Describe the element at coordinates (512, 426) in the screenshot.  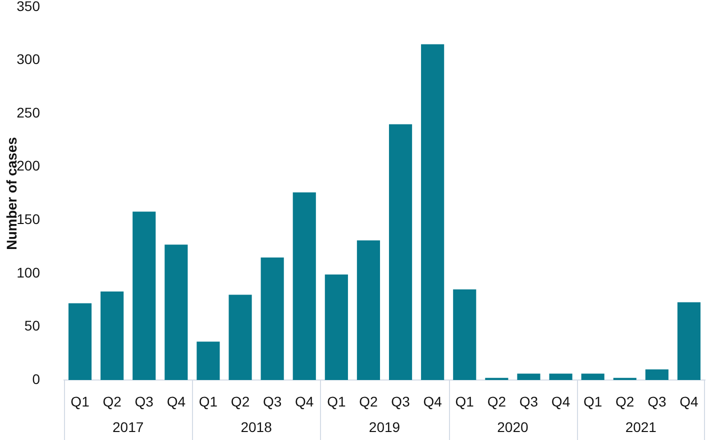
I see `text: 2020` at that location.